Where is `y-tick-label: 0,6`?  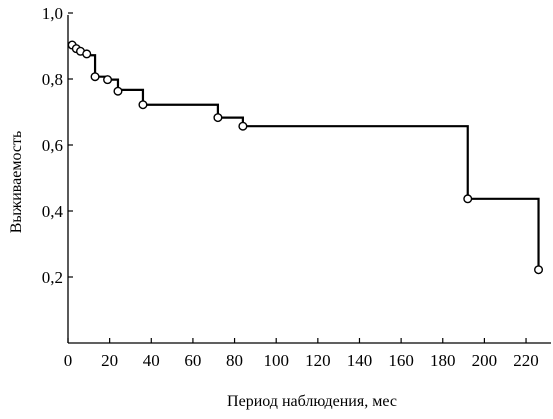 y-tick-label: 0,6 is located at coordinates (52, 145).